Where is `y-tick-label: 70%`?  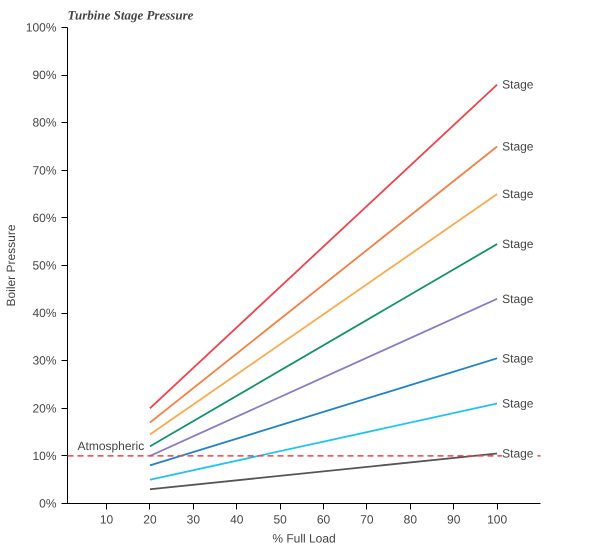
y-tick-label: 70% is located at coordinates (44, 170).